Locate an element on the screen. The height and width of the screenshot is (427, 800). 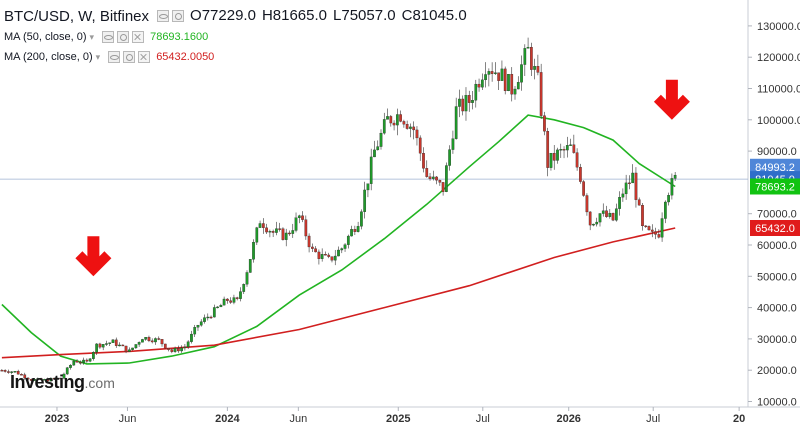
price-tag-bg is located at coordinates (775, 227).